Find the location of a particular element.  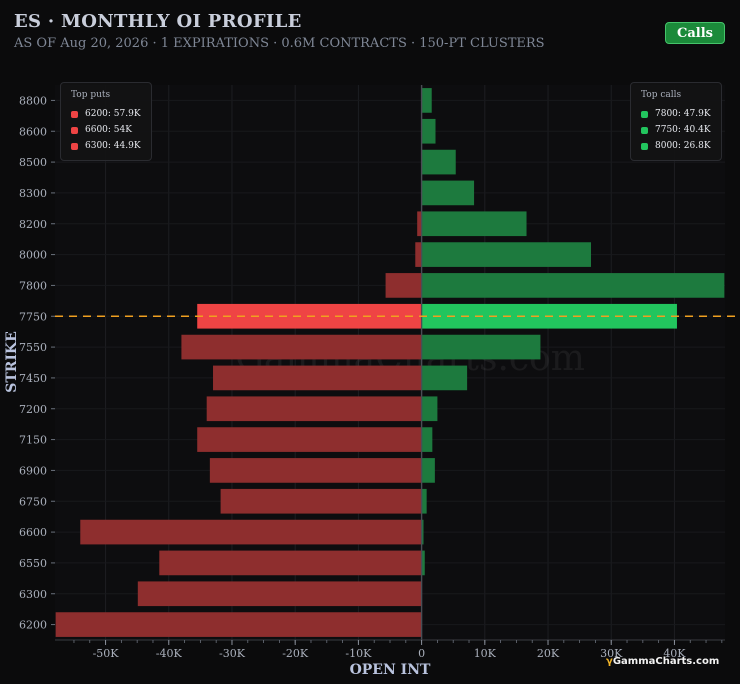

legend-calls-item: 8000: 26.8K is located at coordinates (676, 146).